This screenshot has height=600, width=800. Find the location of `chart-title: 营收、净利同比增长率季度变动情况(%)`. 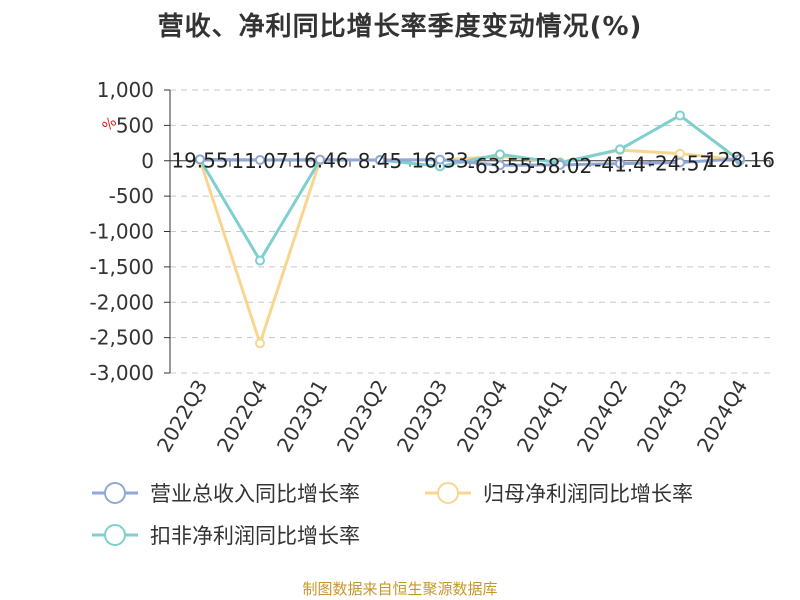

chart-title: 营收、净利同比增长率季度变动情况(%) is located at coordinates (400, 27).